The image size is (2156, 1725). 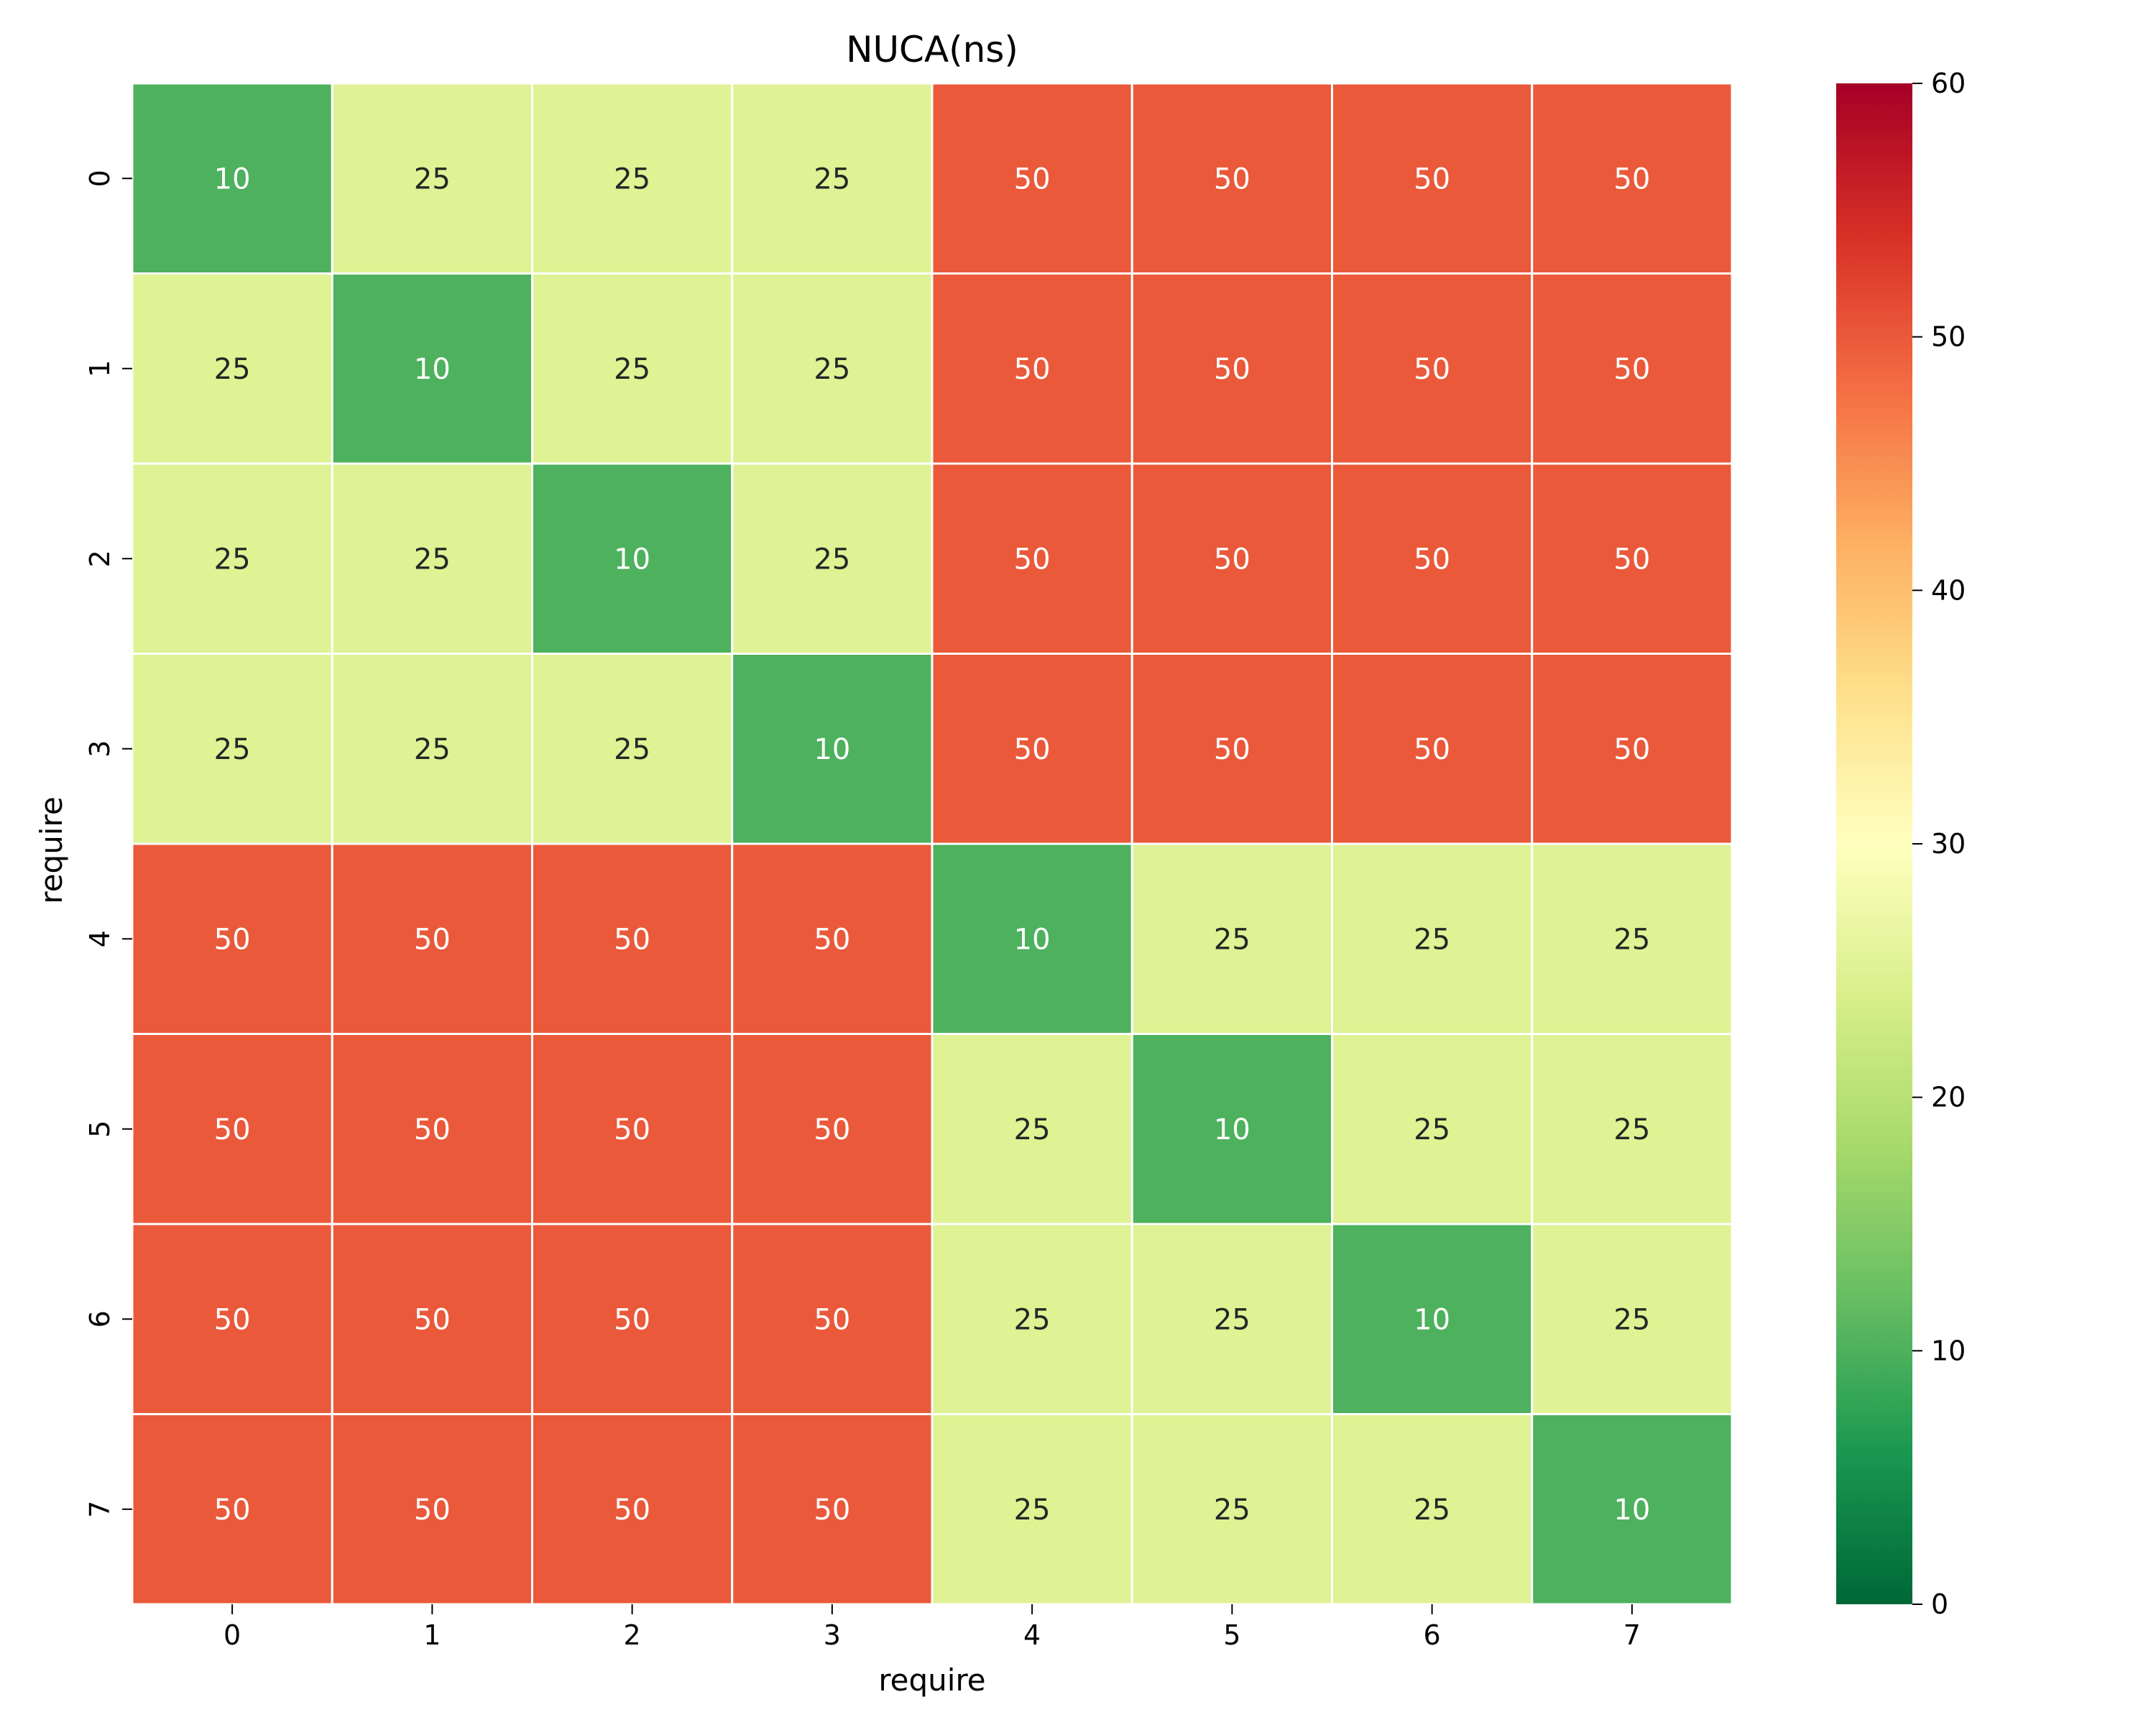 I want to click on colorbar-tick-label: 40, so click(x=1949, y=590).